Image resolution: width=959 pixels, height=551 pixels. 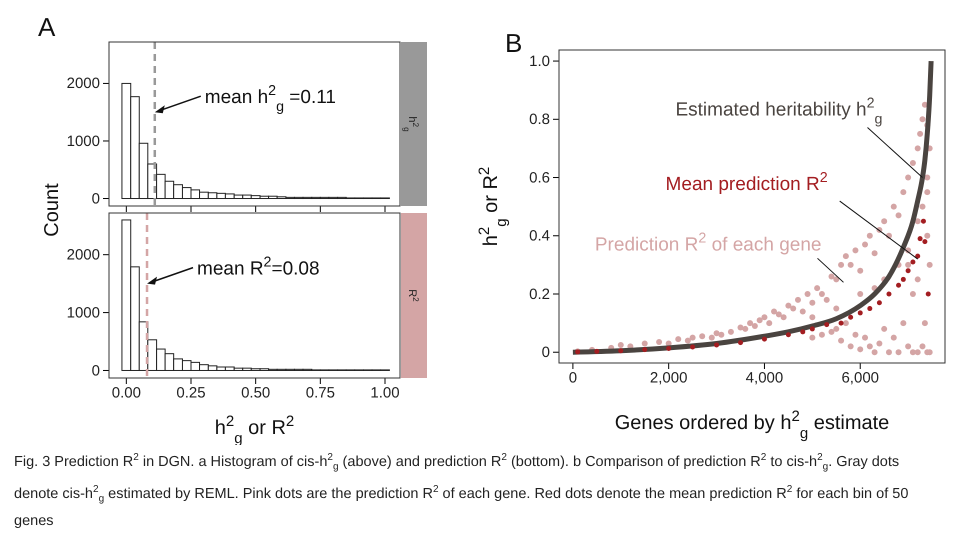 I want to click on x-tick-label: 4,000, so click(x=765, y=378).